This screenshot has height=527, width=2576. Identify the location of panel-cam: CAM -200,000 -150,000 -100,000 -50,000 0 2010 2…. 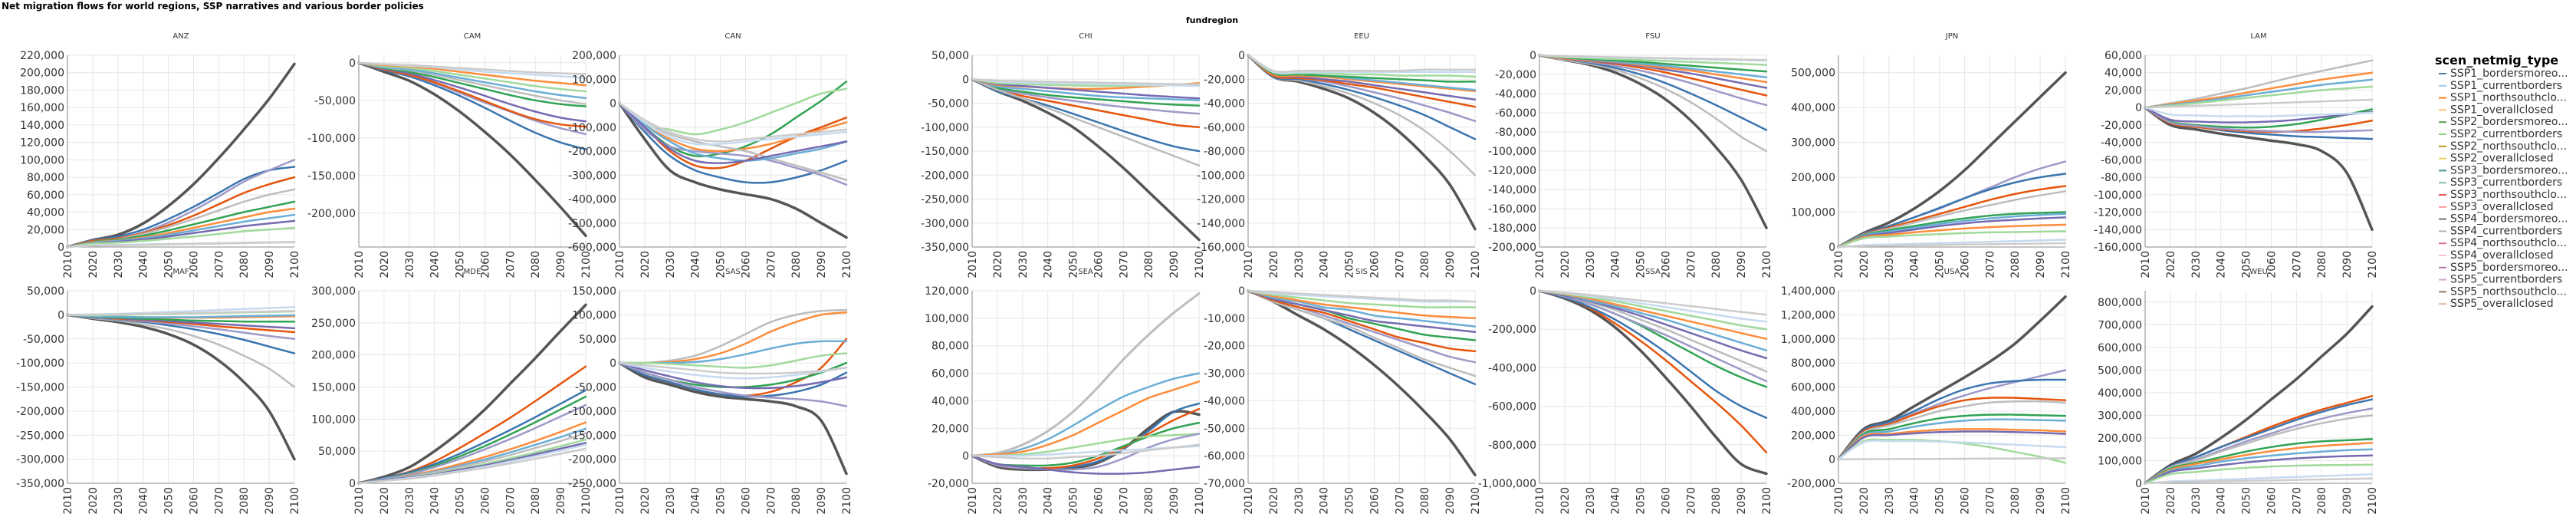
(450, 155).